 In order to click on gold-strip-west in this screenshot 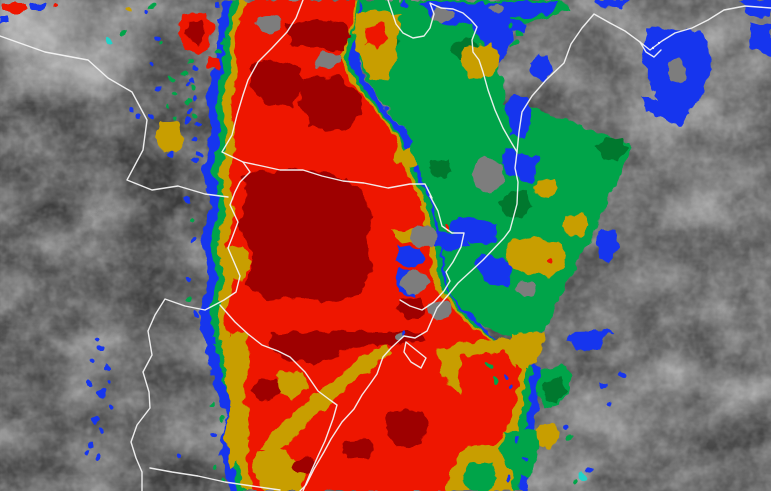, I will do `click(236, 401)`.